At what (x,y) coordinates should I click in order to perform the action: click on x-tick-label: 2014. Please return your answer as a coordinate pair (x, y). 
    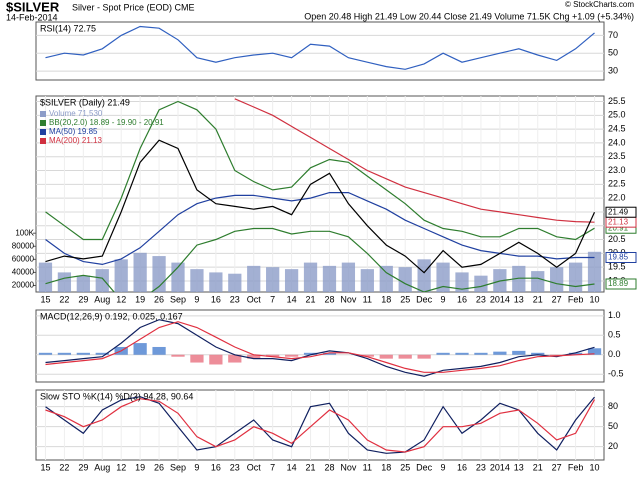
    Looking at the image, I should click on (500, 467).